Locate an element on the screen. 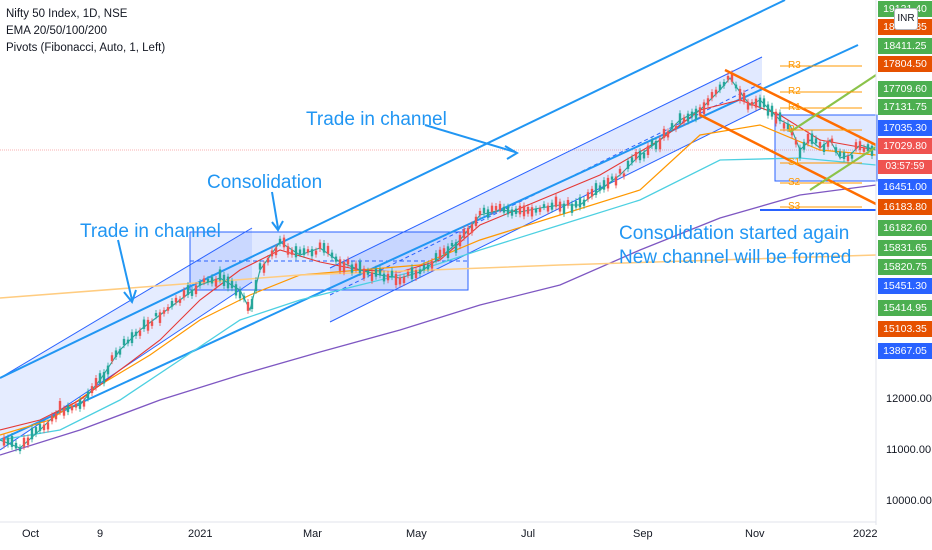  price-tag: 18411.25 is located at coordinates (905, 46).